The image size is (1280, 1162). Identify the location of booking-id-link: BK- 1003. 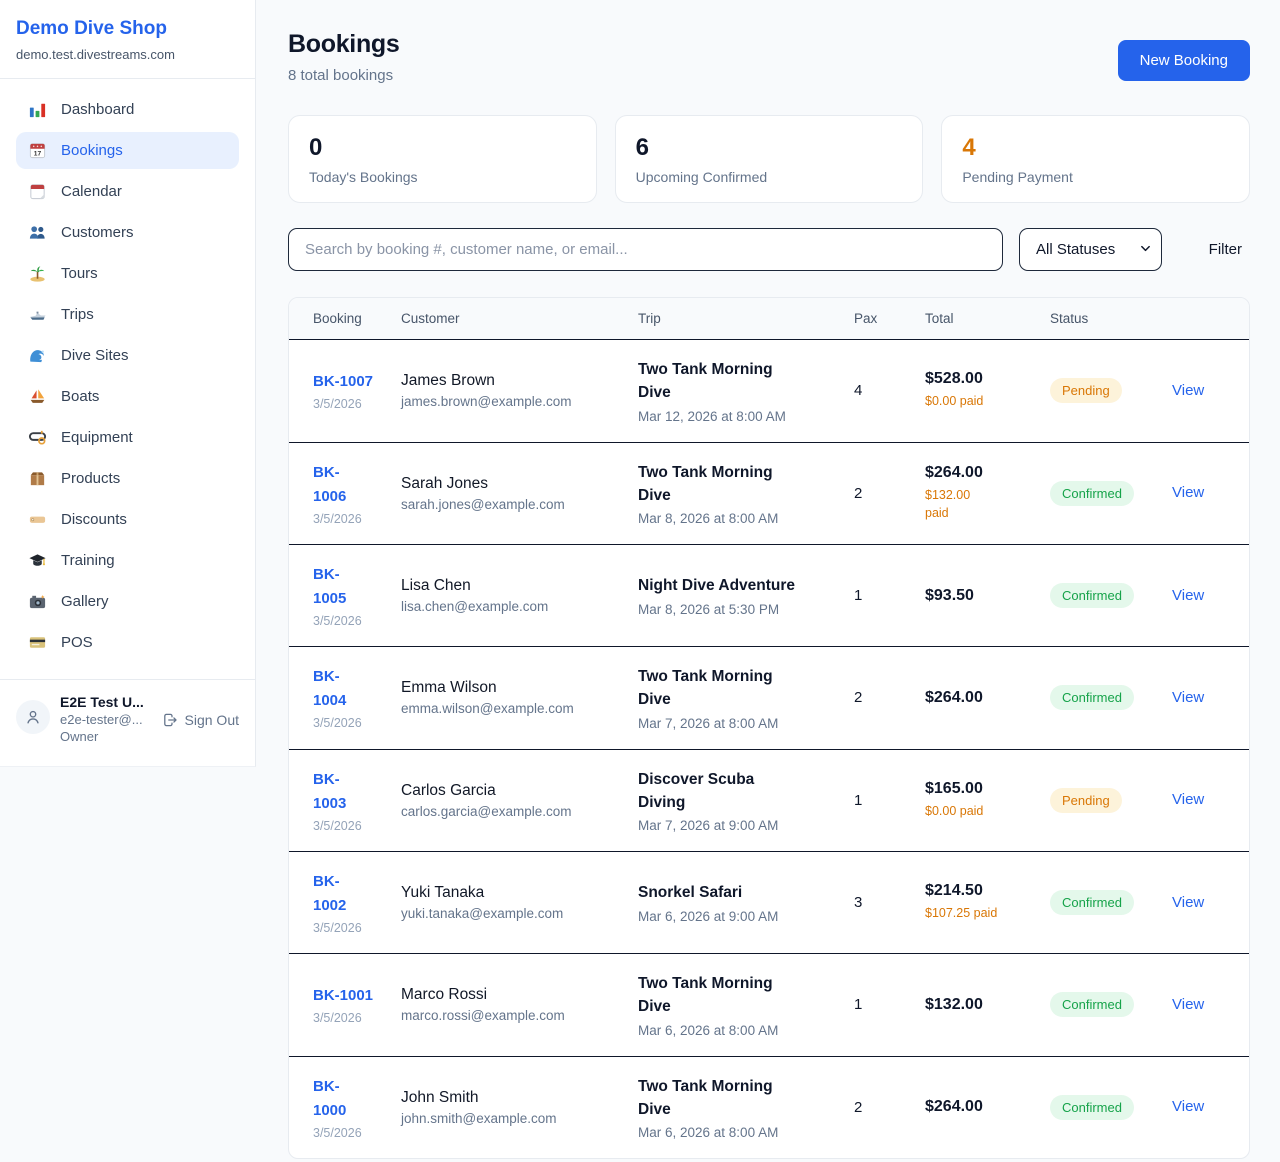
(330, 791).